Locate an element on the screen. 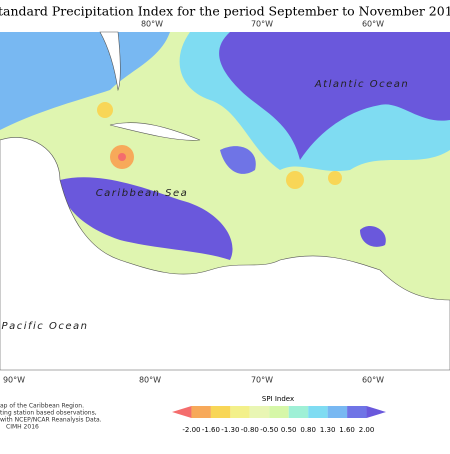  legend-tick-label: -1.60 is located at coordinates (211, 430).